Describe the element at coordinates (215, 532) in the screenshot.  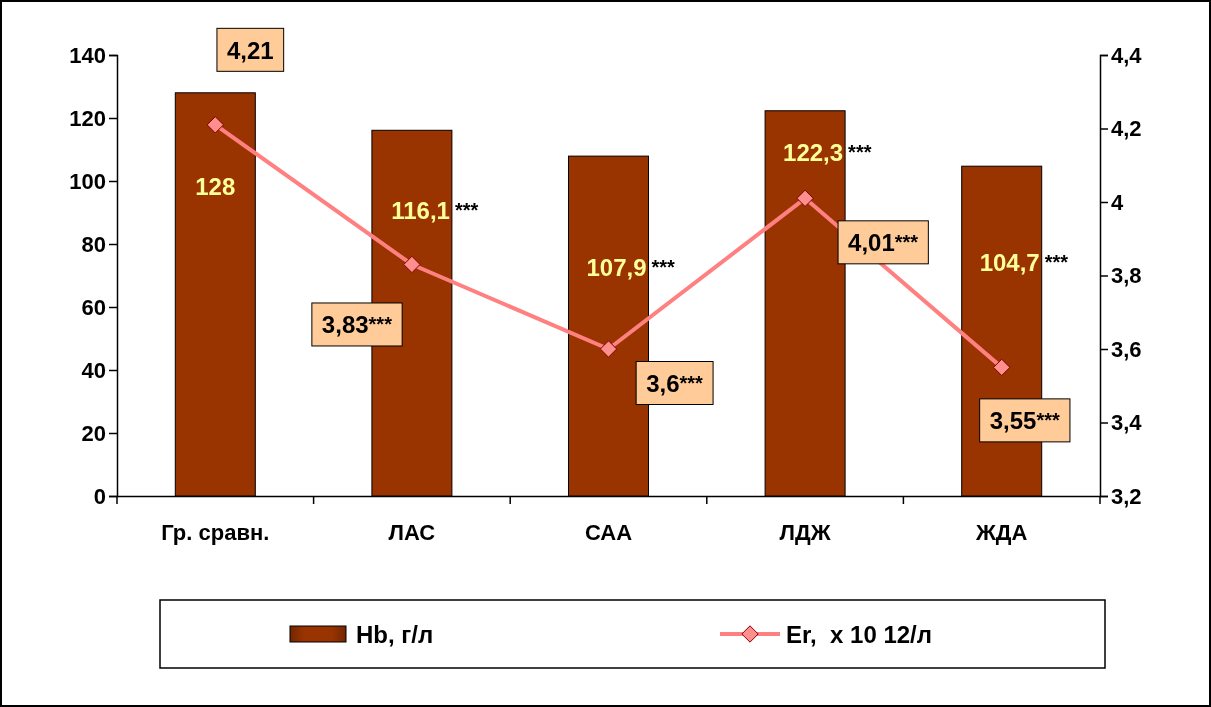
I see `x-tick-label: Гр. сравн.` at that location.